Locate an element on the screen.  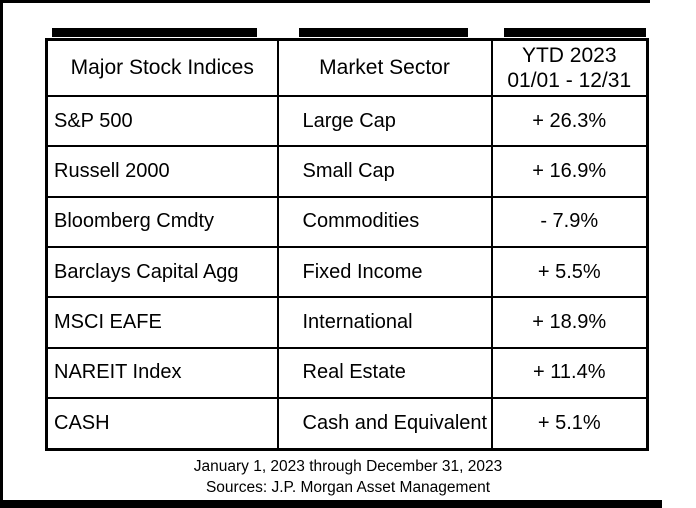
table-row: S&P 500 Large Cap + 26.3% is located at coordinates (347, 121).